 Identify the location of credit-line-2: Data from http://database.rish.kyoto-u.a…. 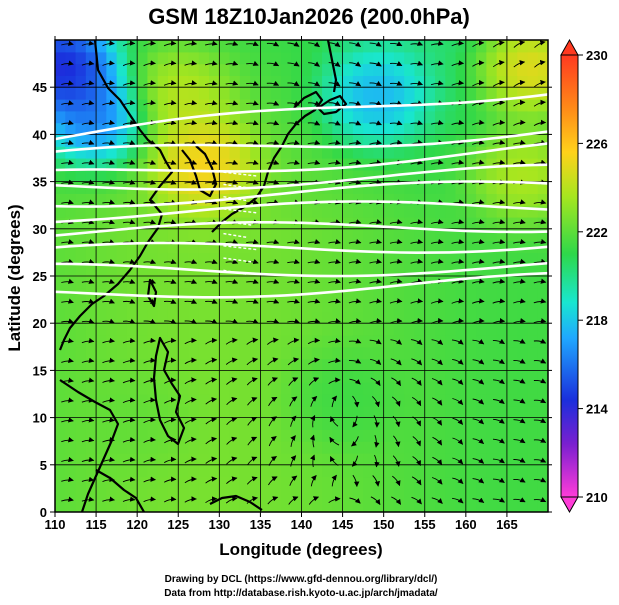
(301, 593).